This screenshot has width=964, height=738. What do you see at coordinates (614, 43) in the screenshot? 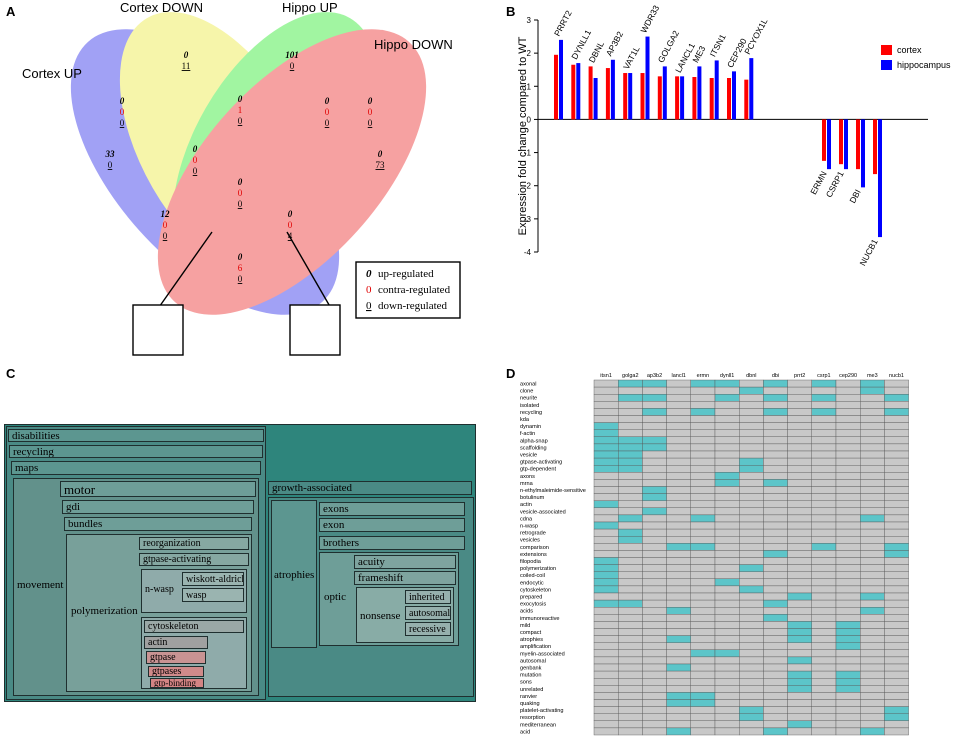
I see `bar-label-ap3b2: AP3B2` at bounding box center [614, 43].